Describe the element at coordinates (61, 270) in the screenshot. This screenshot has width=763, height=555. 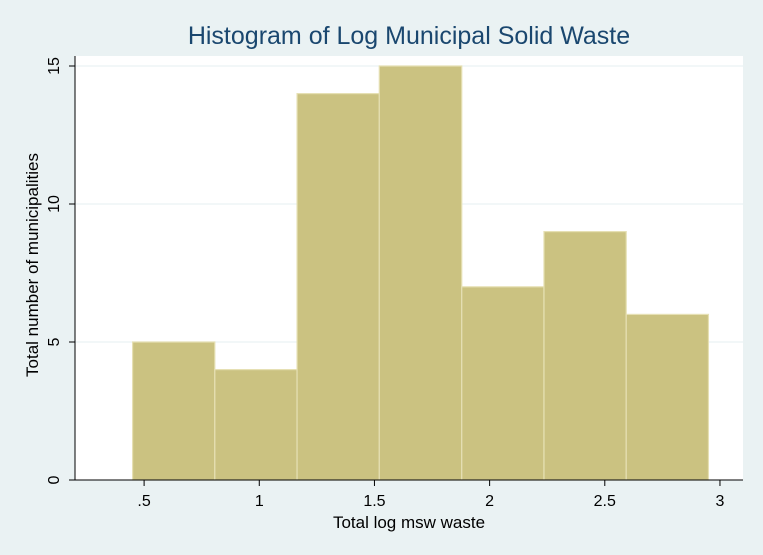
I see `y-axis: 0 5 10 15` at that location.